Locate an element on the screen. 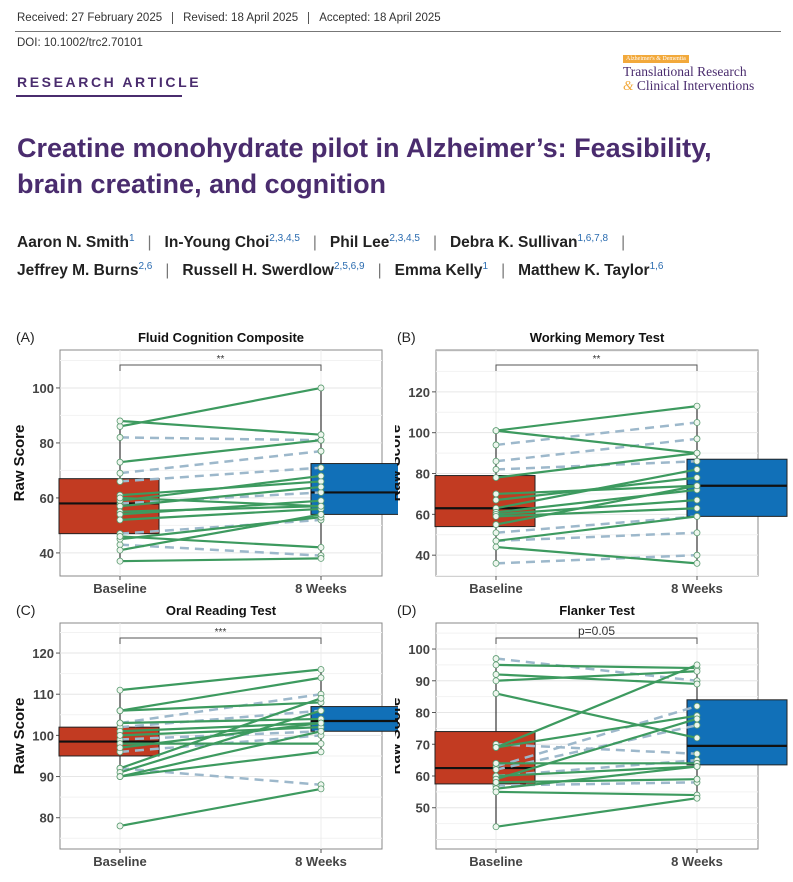 The image size is (793, 882). journal-logo-tag: Alzheimer's & Dementia is located at coordinates (656, 59).